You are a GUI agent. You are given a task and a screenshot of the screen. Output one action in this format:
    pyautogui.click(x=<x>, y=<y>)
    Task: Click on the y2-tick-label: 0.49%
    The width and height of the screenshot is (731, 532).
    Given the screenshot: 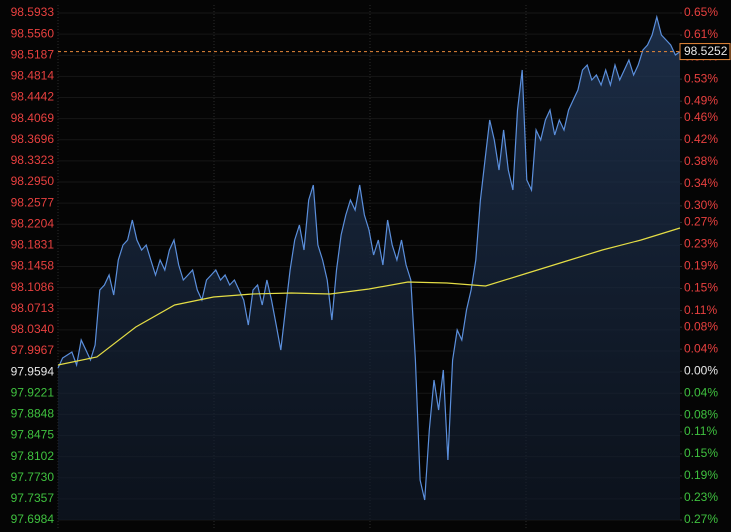 What is the action you would take?
    pyautogui.click(x=701, y=100)
    